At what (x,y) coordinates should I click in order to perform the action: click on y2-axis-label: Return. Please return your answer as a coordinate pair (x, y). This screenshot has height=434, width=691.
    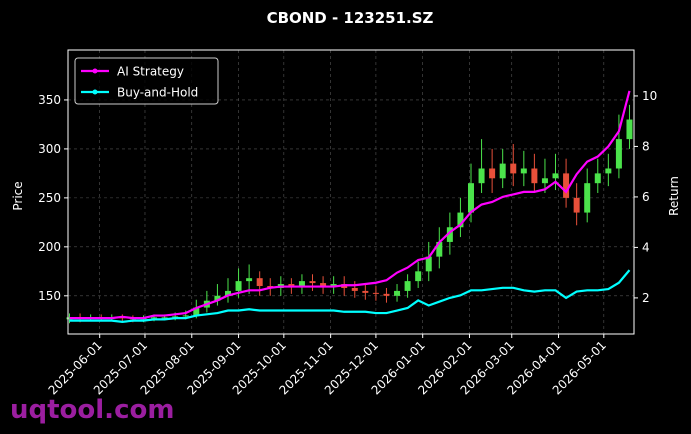
    Looking at the image, I should click on (674, 196).